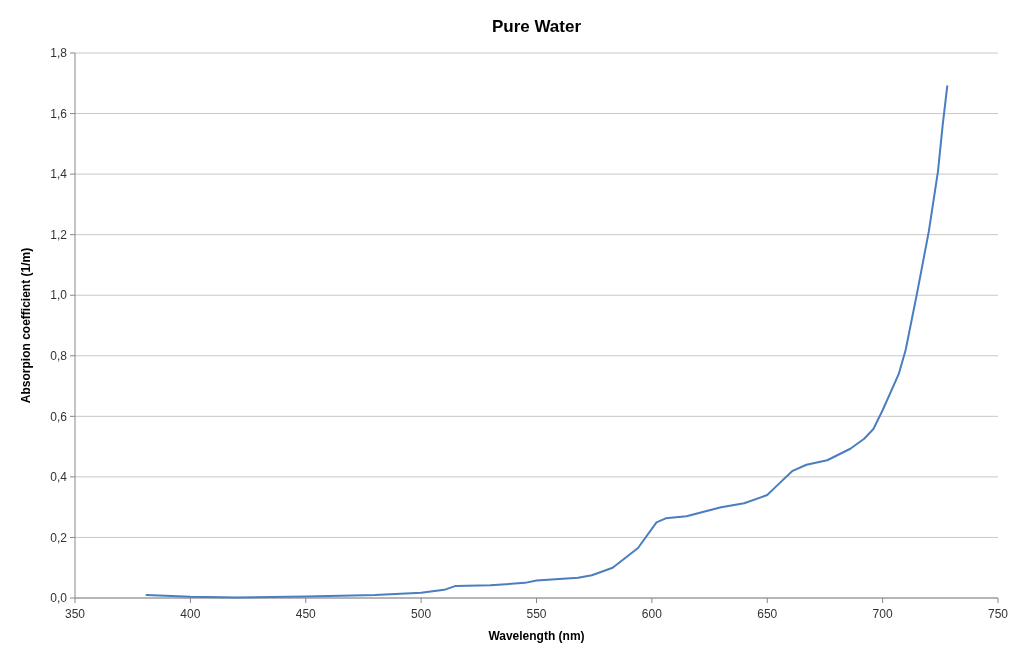  Describe the element at coordinates (421, 614) in the screenshot. I see `x-tick-label: 500` at that location.